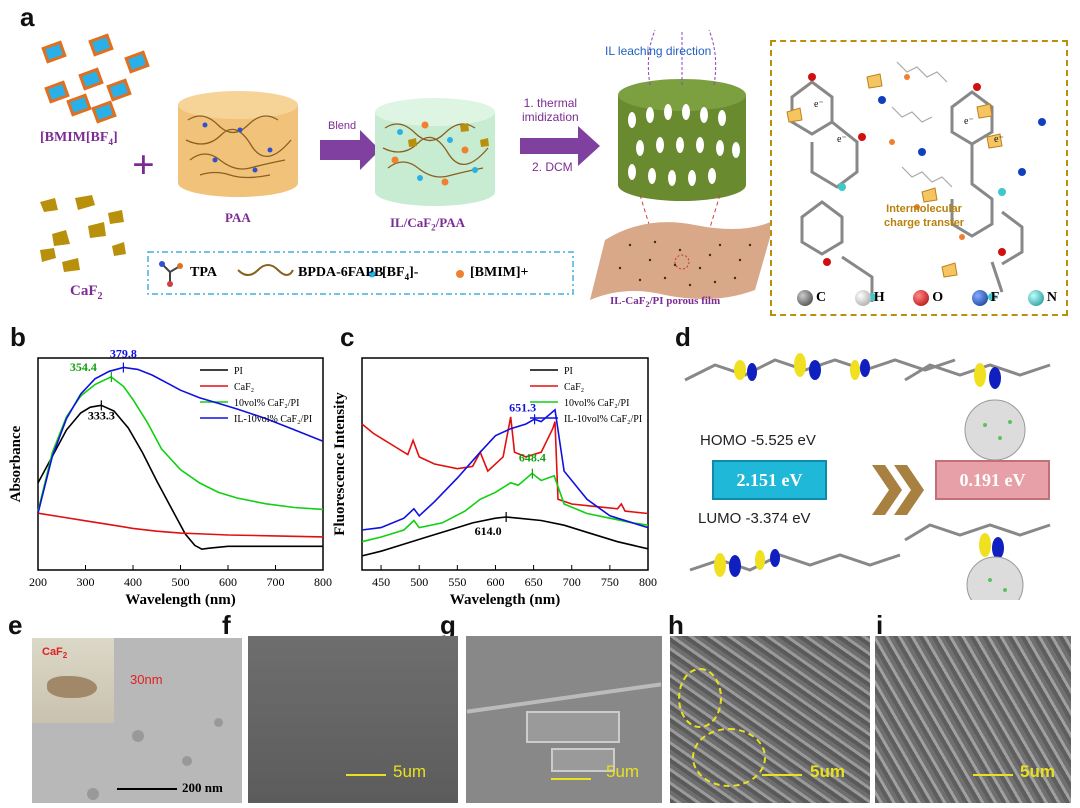 The image size is (1080, 808). I want to click on atom-c-ball, so click(805, 298).